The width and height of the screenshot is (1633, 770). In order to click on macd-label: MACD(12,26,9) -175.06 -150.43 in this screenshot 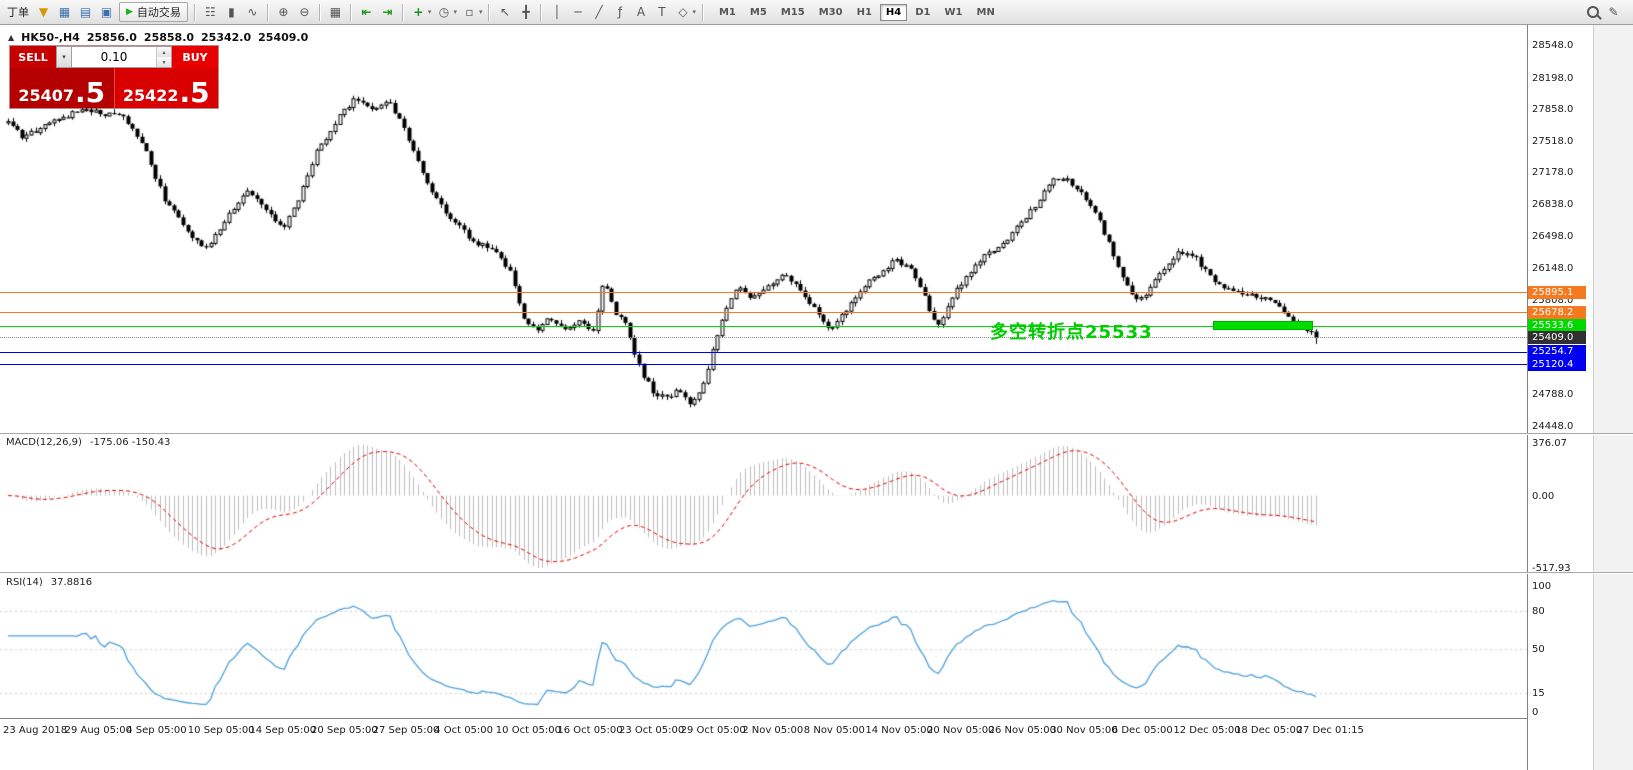, I will do `click(88, 442)`.